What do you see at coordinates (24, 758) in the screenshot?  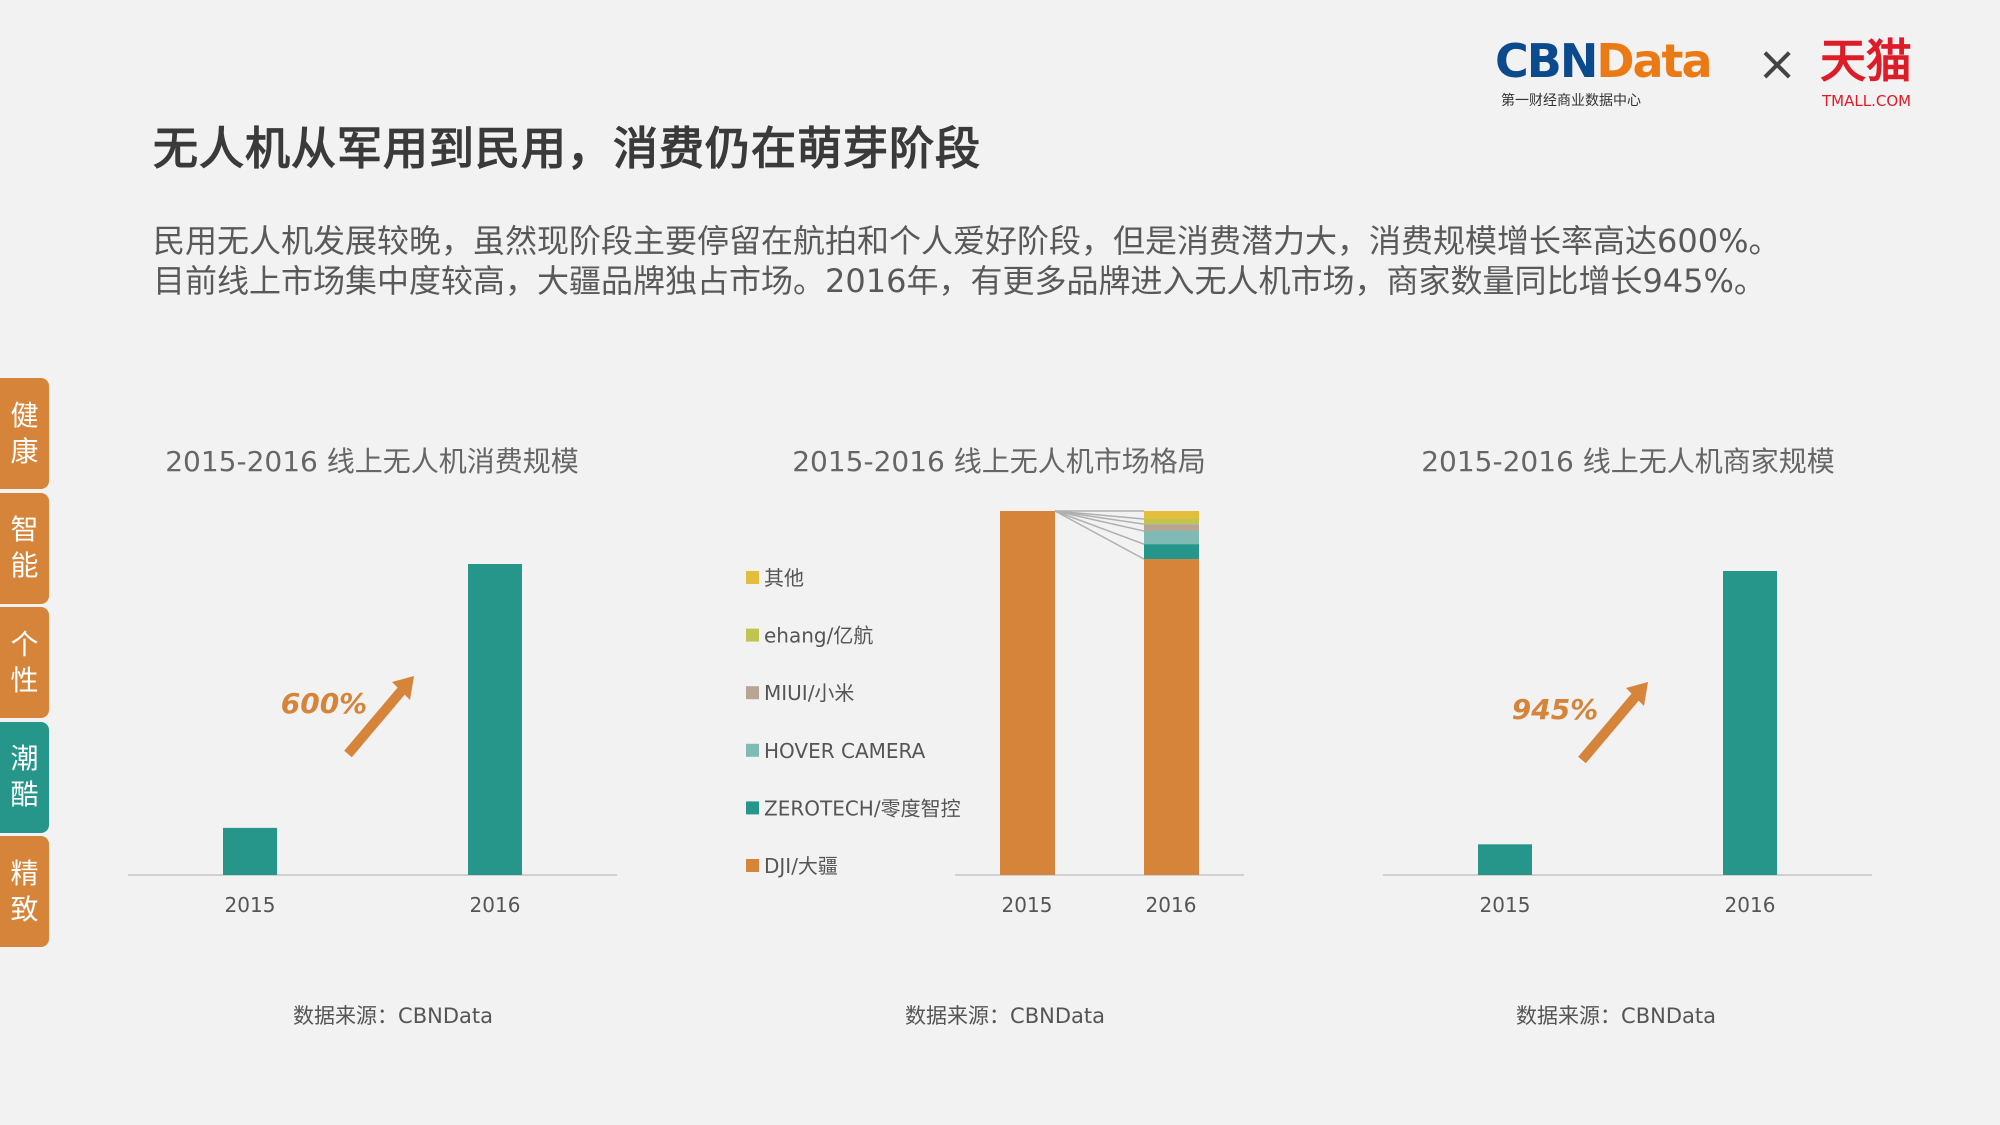 I see `tab-label-char: 潮` at bounding box center [24, 758].